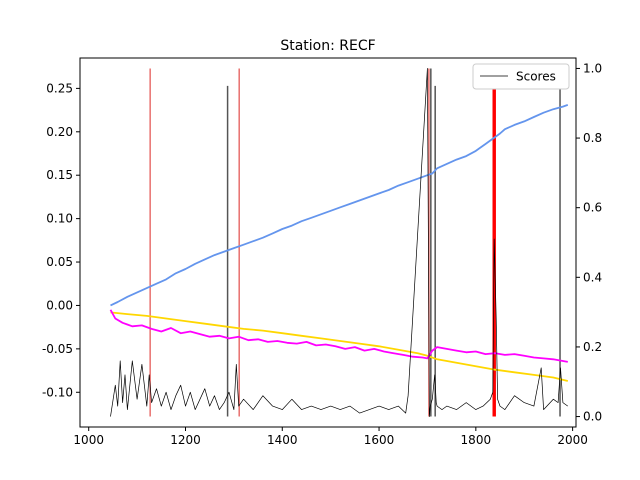 Image resolution: width=640 pixels, height=480 pixels. I want to click on y-left-tick-label: 0.20, so click(59, 132).